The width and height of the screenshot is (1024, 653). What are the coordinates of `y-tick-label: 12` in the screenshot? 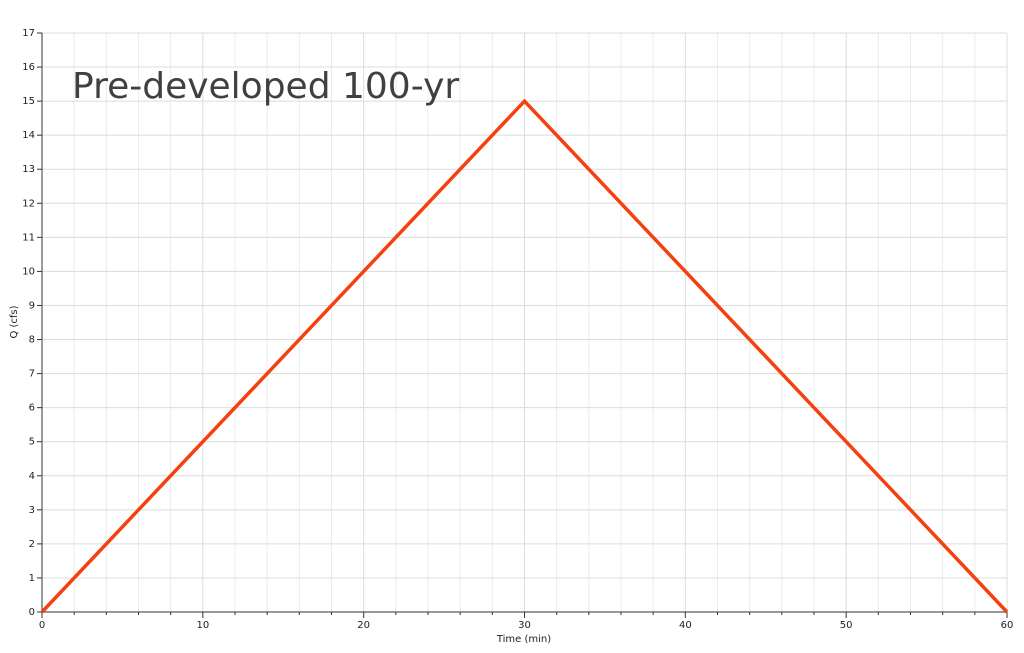 It's located at (28, 203).